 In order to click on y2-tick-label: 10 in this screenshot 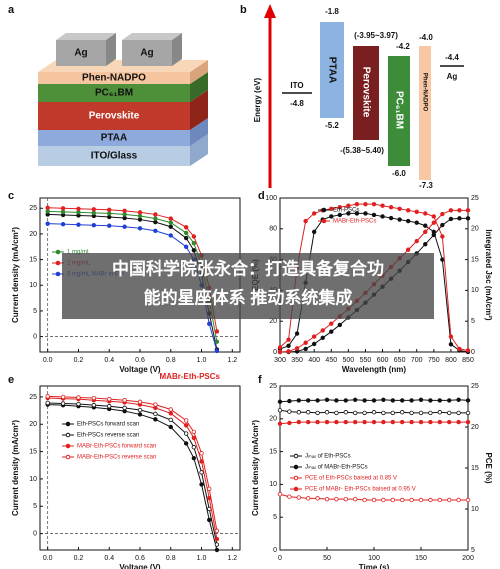, I will do `click(475, 290)`.